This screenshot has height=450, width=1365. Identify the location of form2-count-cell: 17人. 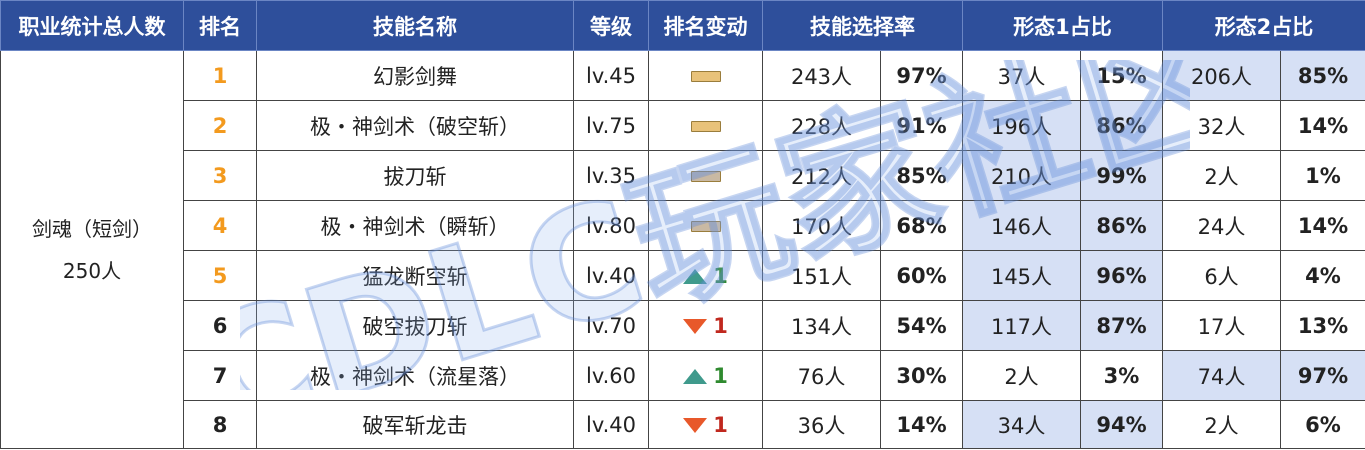
(1221, 325).